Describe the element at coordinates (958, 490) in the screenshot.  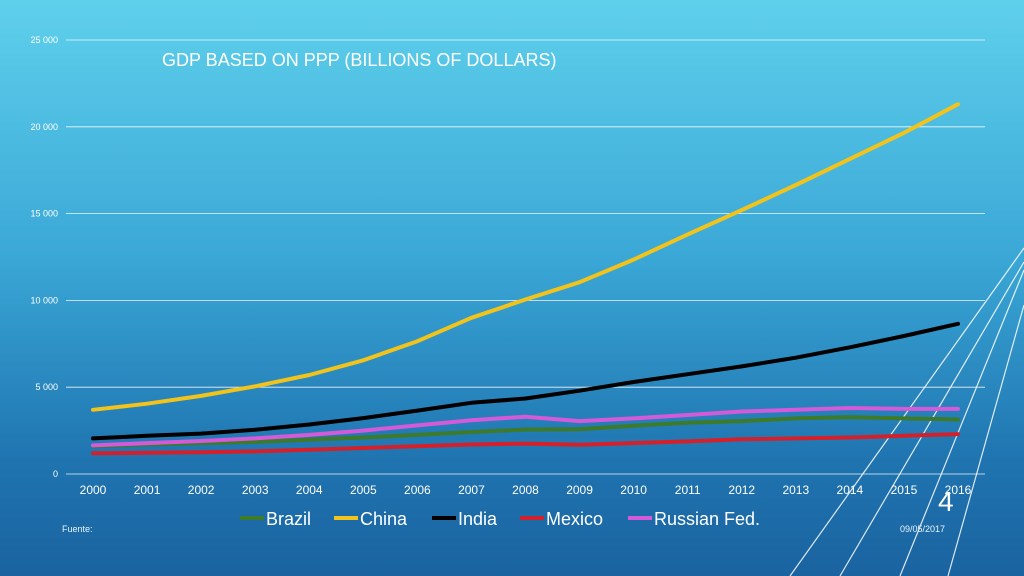
I see `x-tick-label: 2016` at that location.